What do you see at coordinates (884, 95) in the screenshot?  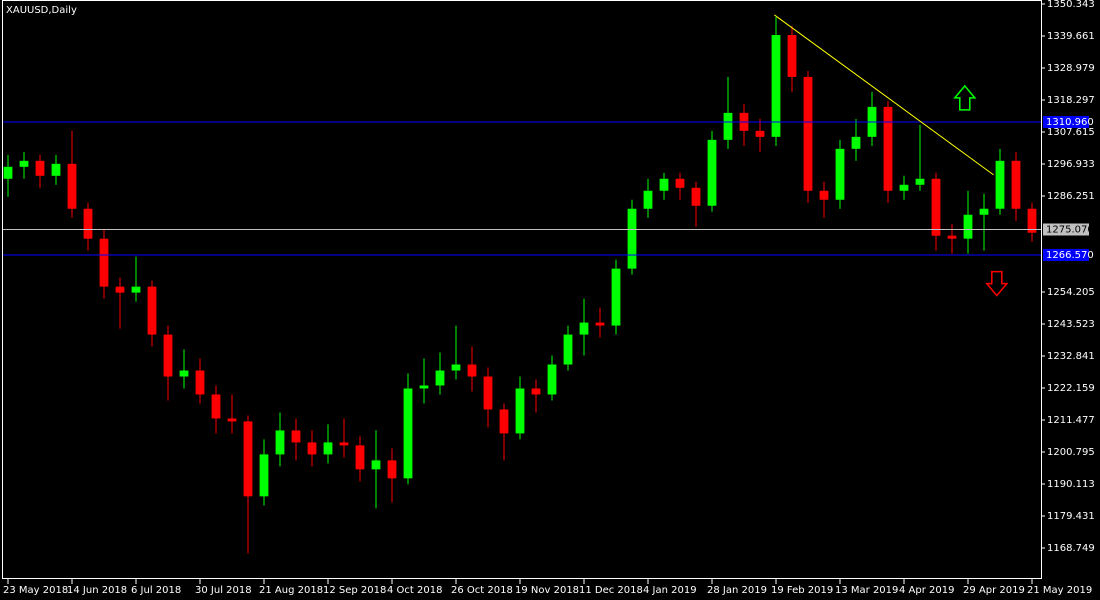 I see `trend-line` at bounding box center [884, 95].